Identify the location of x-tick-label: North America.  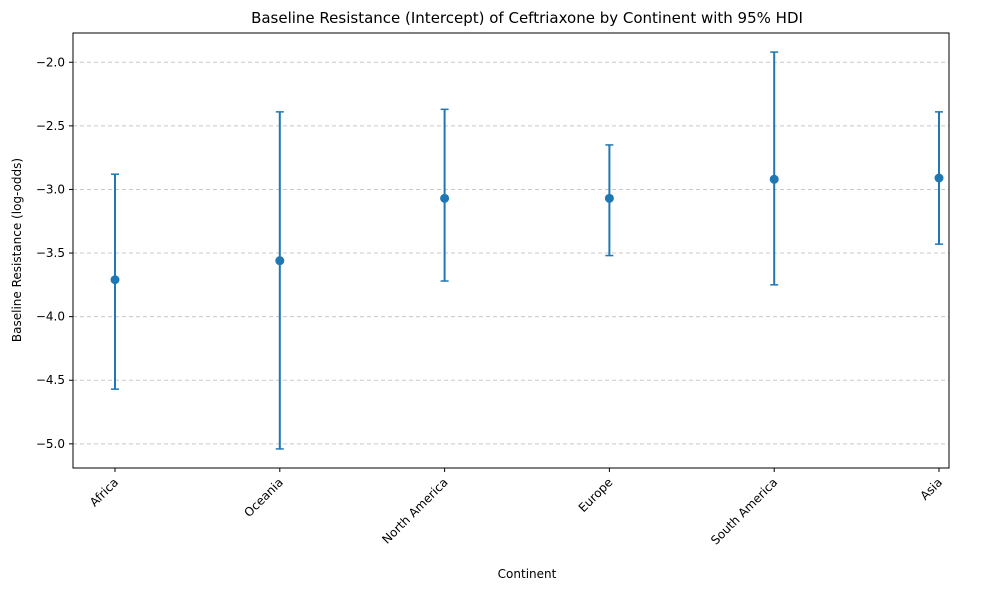
(414, 510).